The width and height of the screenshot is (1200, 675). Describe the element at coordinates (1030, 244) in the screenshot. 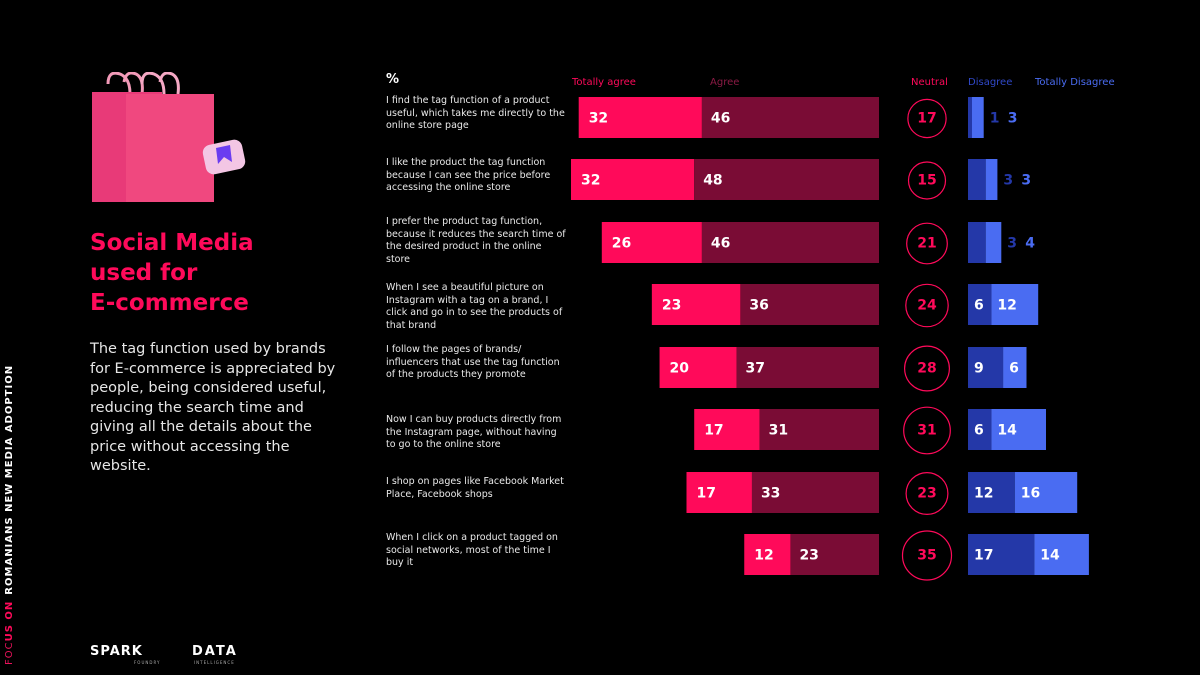

I see `label-totally-disagree: 4` at that location.